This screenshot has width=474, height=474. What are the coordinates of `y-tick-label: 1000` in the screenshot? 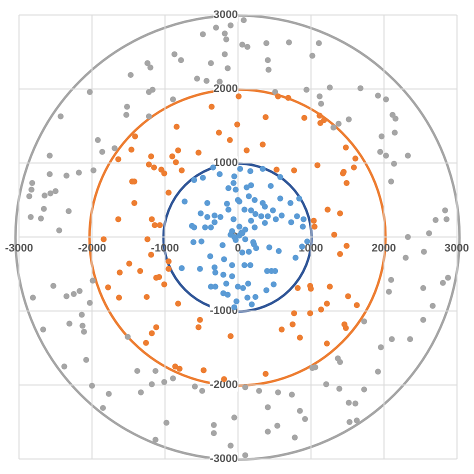 It's located at (225, 163).